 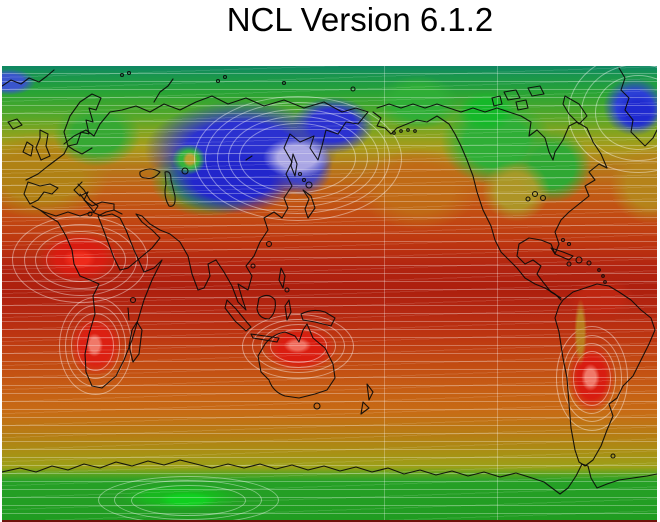 What do you see at coordinates (300, 174) in the screenshot?
I see `island-kuril` at bounding box center [300, 174].